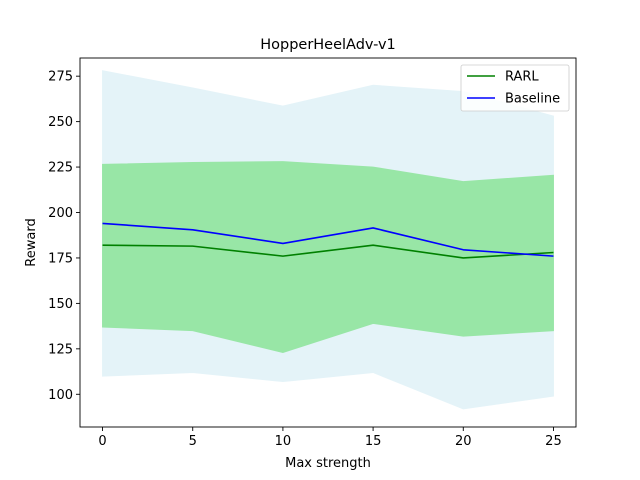  Describe the element at coordinates (193, 441) in the screenshot. I see `x-tick-label: 5` at that location.